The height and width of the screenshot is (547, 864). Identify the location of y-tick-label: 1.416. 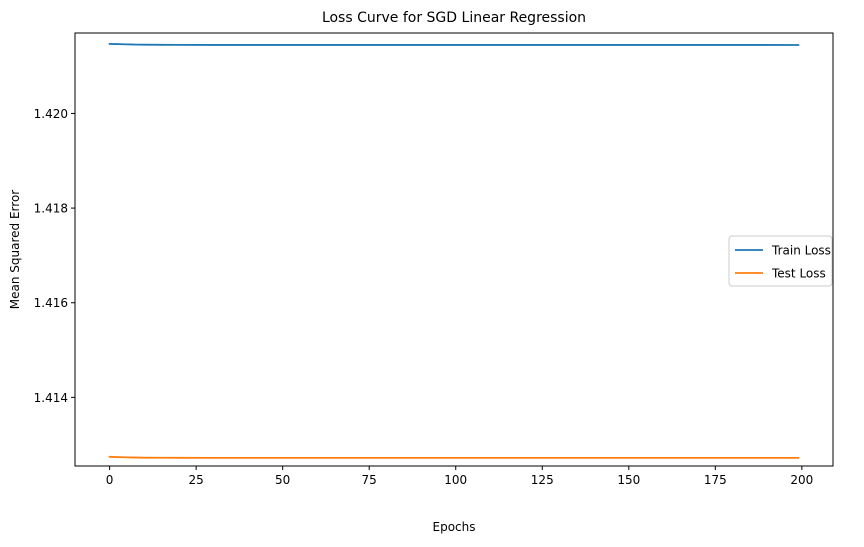
(51, 303).